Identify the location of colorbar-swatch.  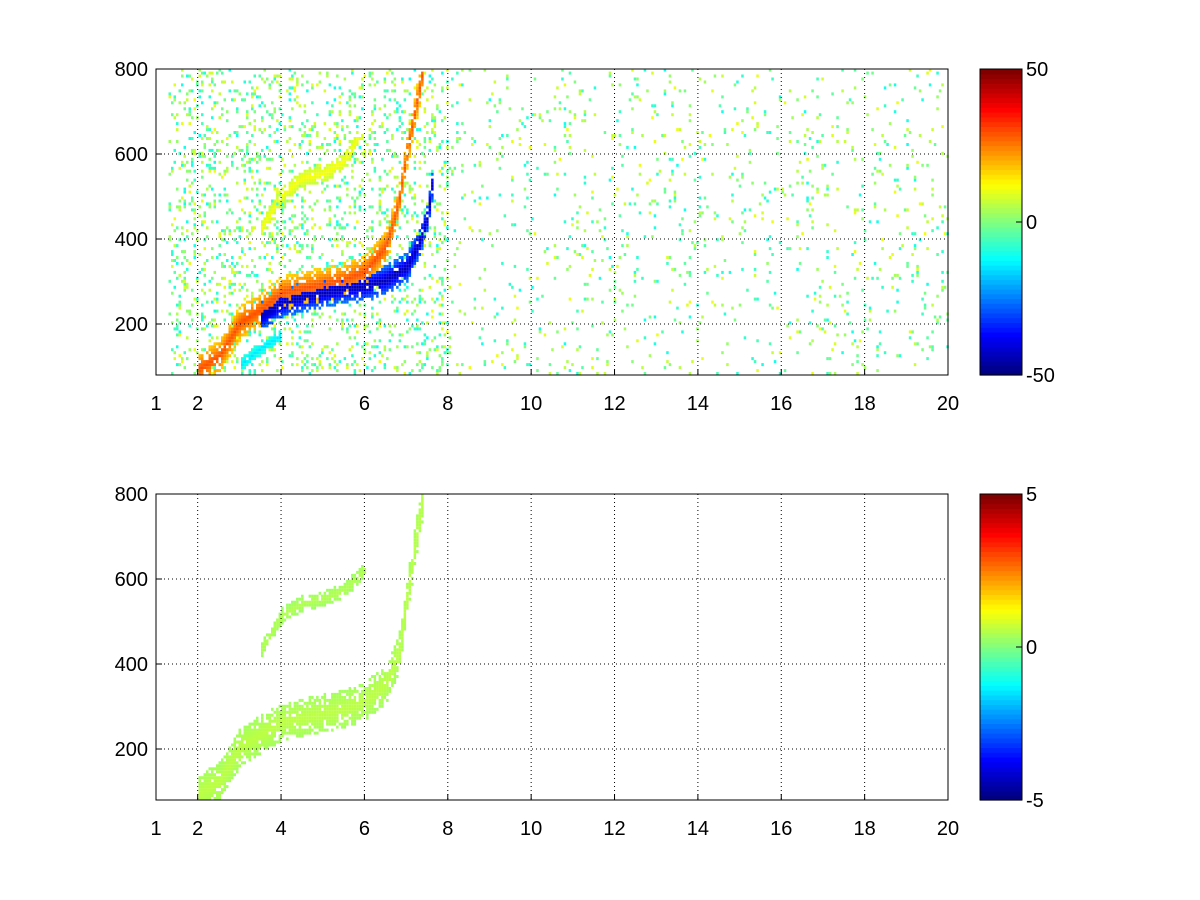
(1001, 354).